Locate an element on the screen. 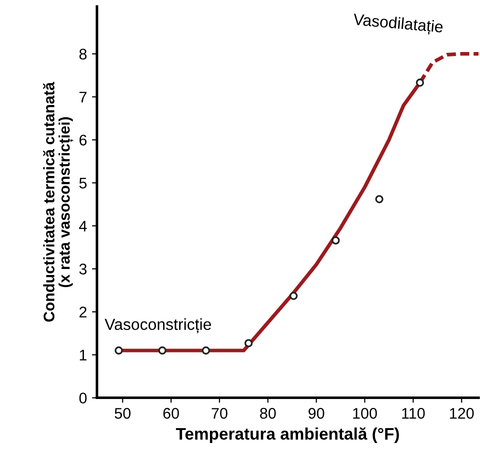 This screenshot has width=480, height=468. y-tick-label: 0 is located at coordinates (83, 398).